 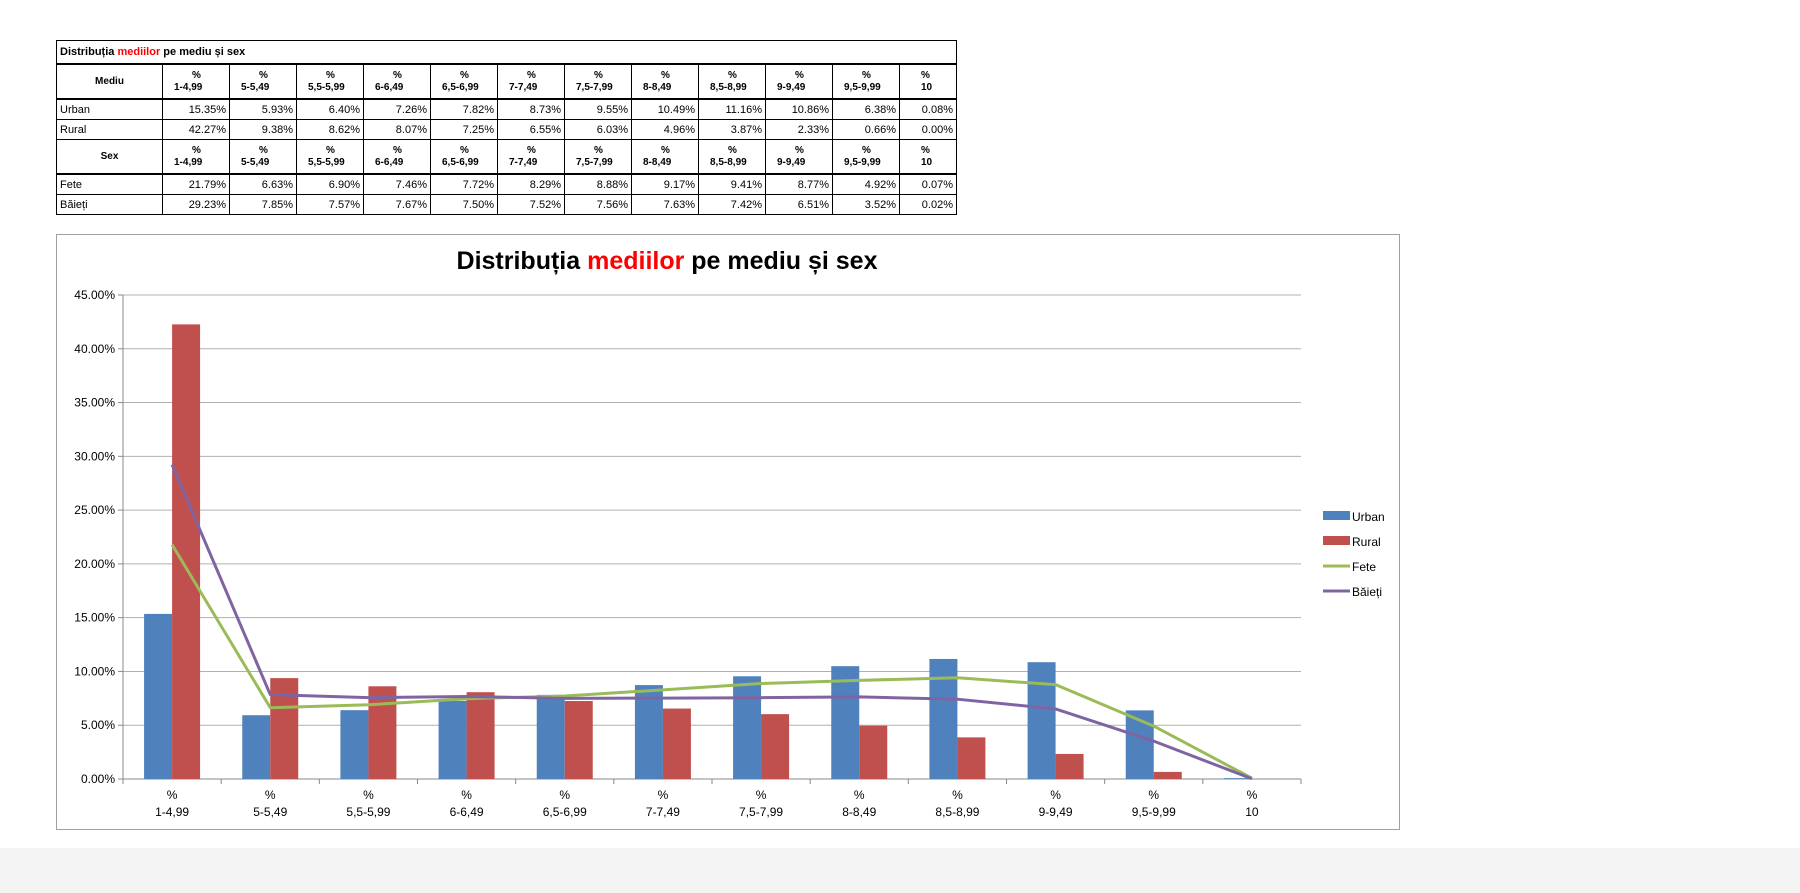 What do you see at coordinates (866, 129) in the screenshot?
I see `table-cell: 0.66%` at bounding box center [866, 129].